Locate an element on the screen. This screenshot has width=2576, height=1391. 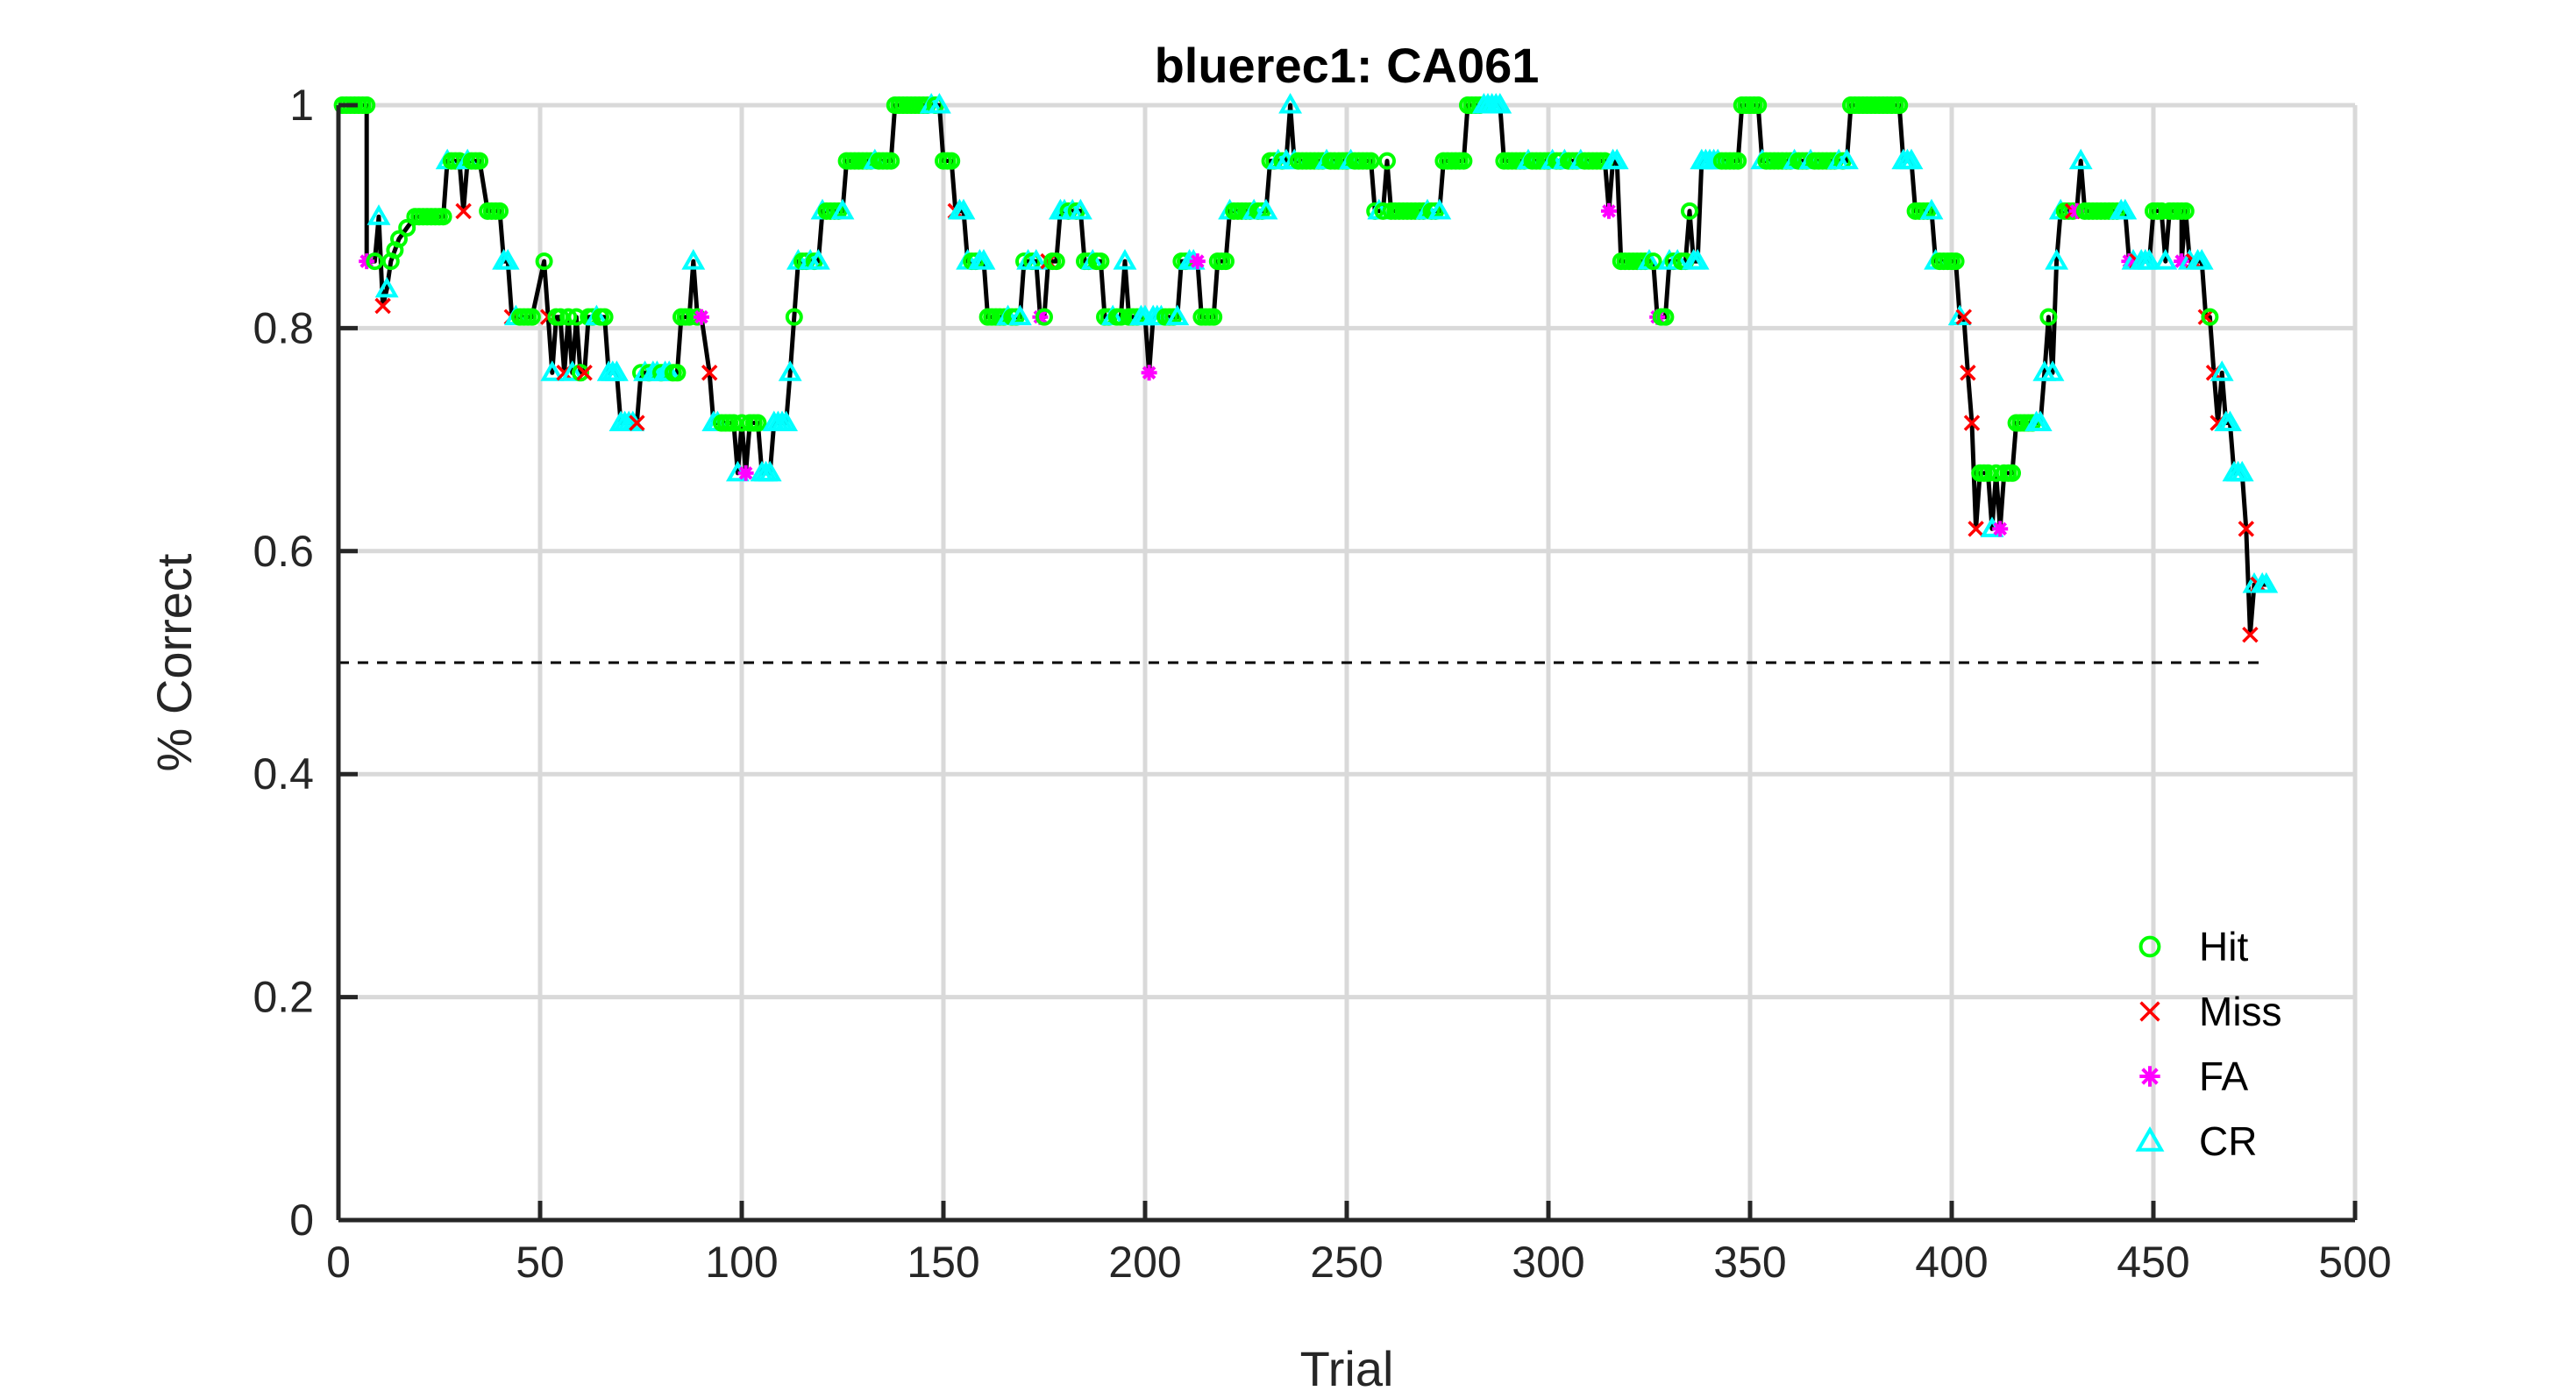
legend-label-fa: FA is located at coordinates (2224, 1076).